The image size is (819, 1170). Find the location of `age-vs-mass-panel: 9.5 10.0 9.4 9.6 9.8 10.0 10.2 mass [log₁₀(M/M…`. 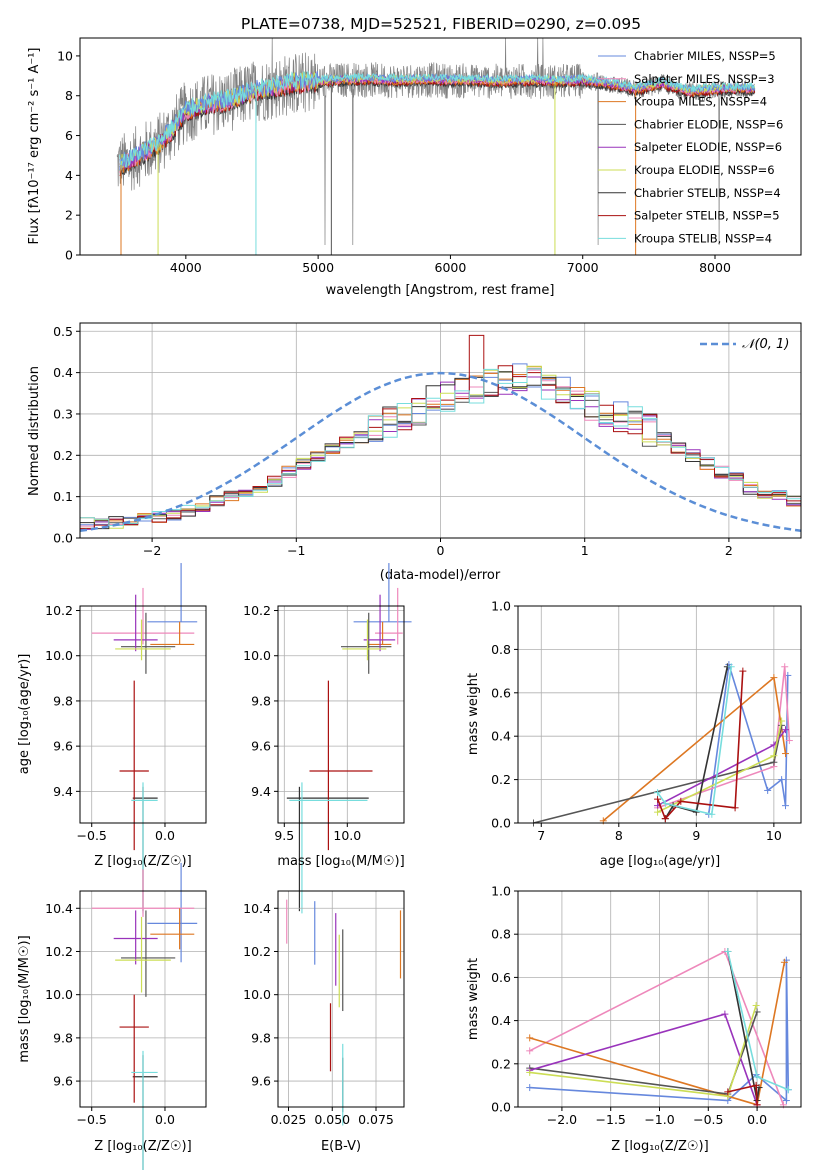

age-vs-mass-panel: 9.5 10.0 9.4 9.6 9.8 10.0 10.2 mass [log₁₀(M/M… is located at coordinates (327, 738).